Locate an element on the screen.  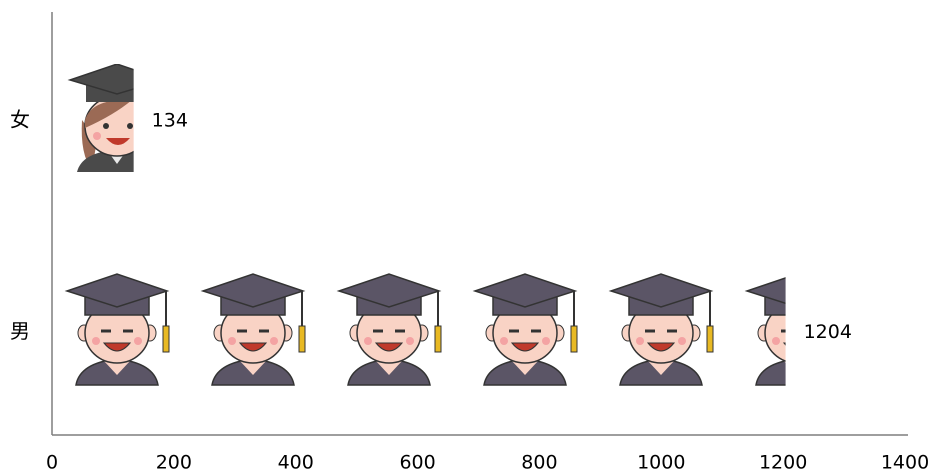
x-tick-label: 800 is located at coordinates (539, 463).